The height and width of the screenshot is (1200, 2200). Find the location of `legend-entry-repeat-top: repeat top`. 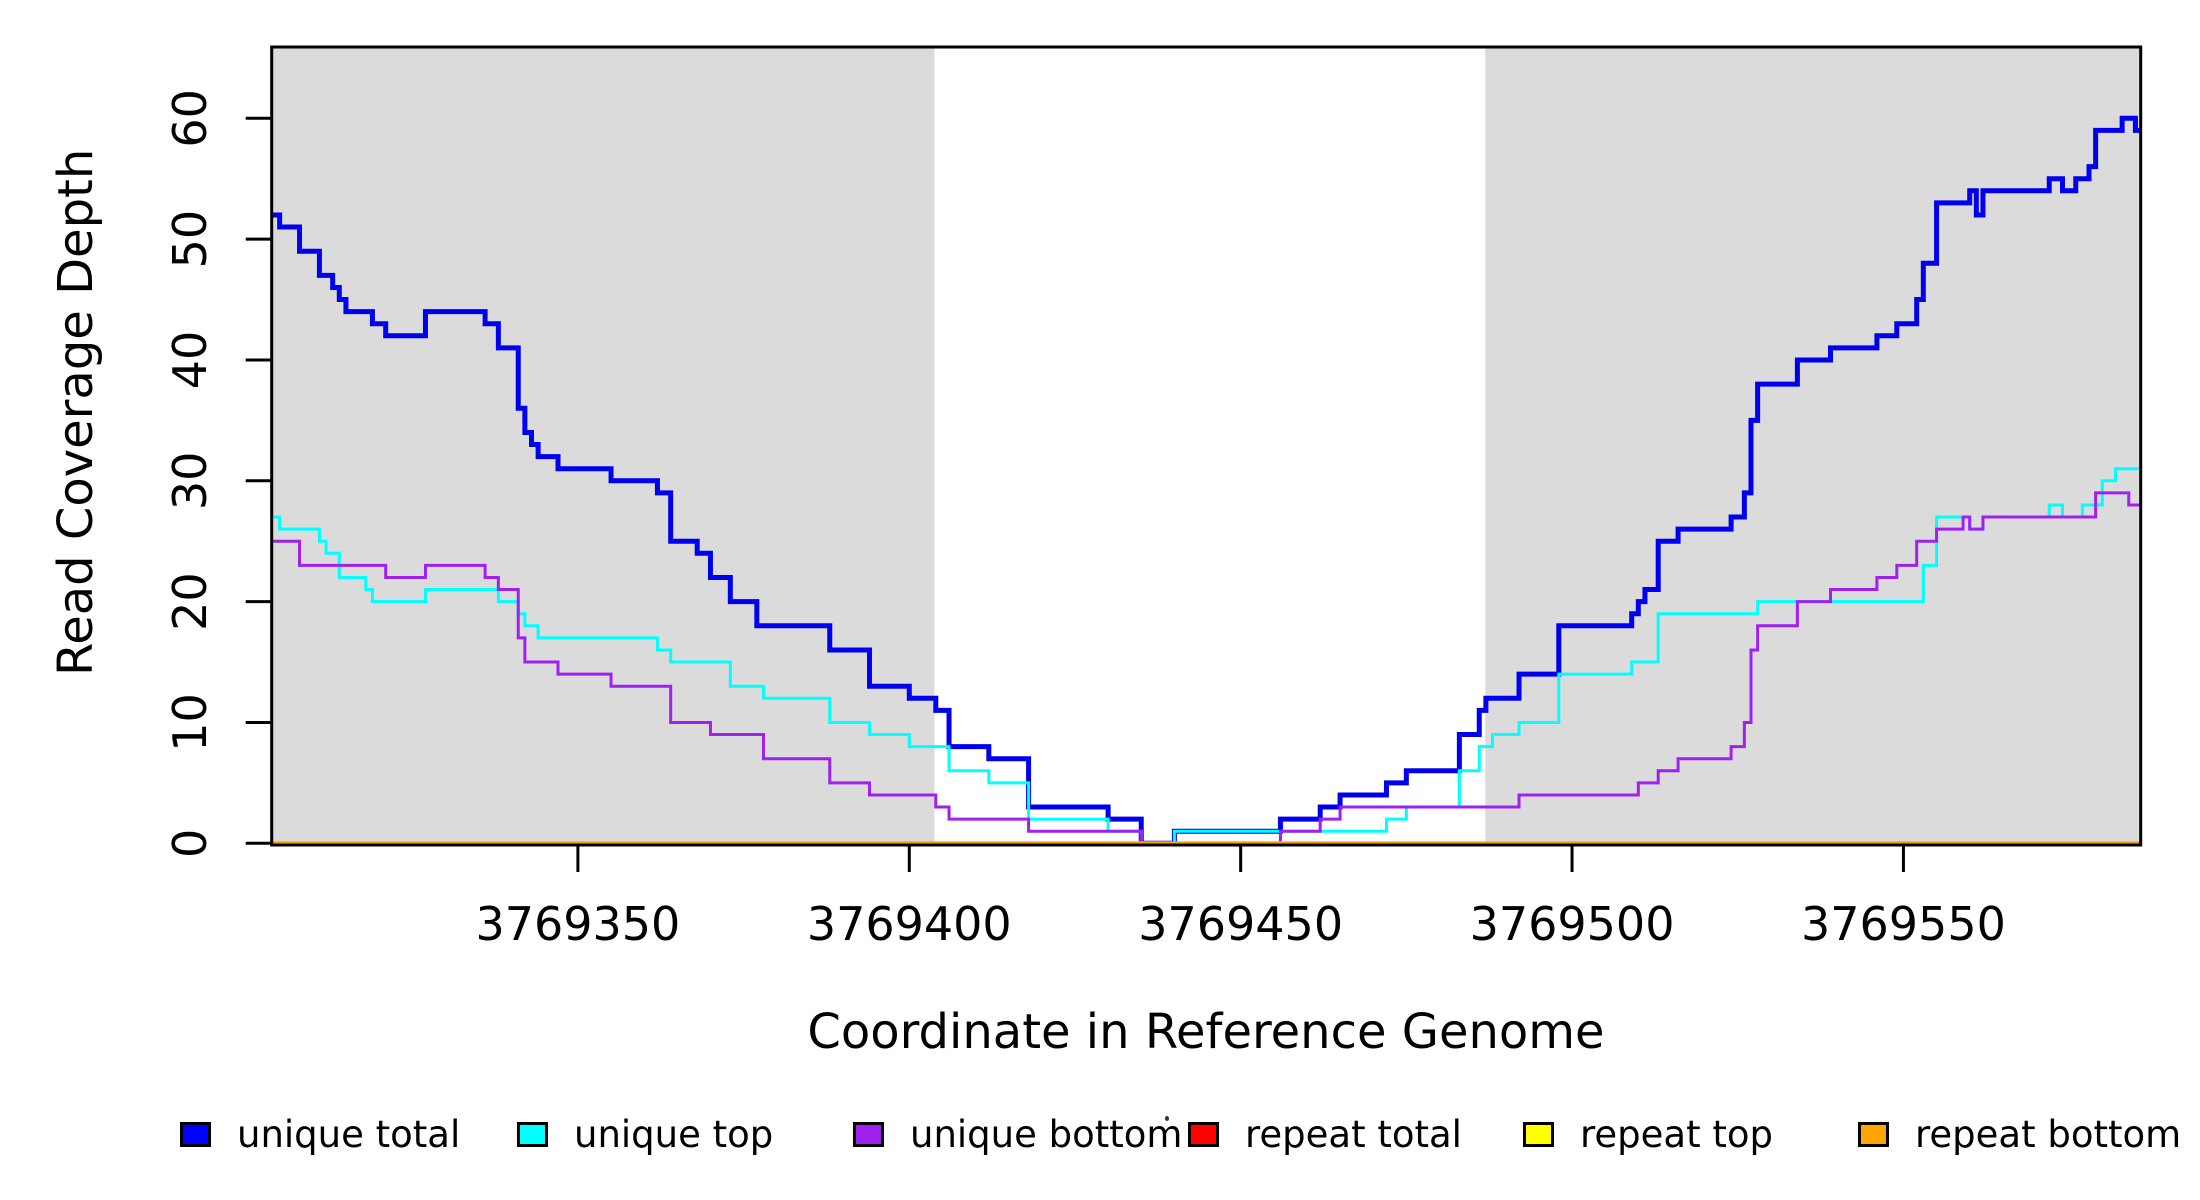

legend-entry-repeat-top: repeat top is located at coordinates (1648, 1134).